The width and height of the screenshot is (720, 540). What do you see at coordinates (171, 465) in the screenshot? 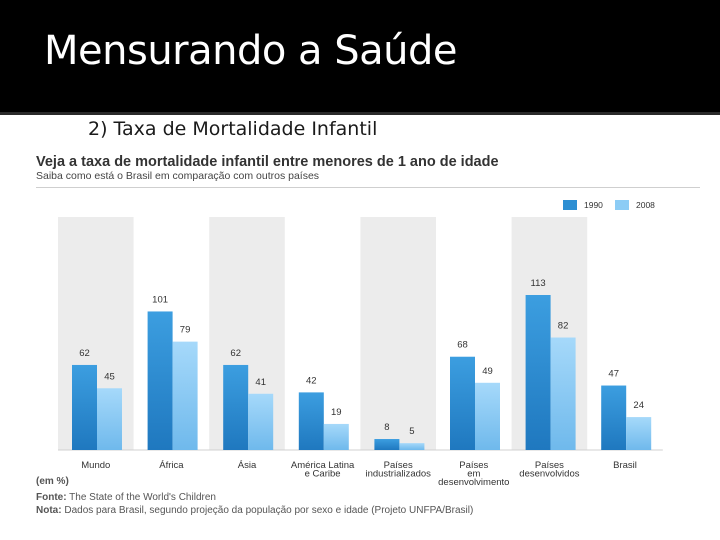
I see `category-label: África` at bounding box center [171, 465].